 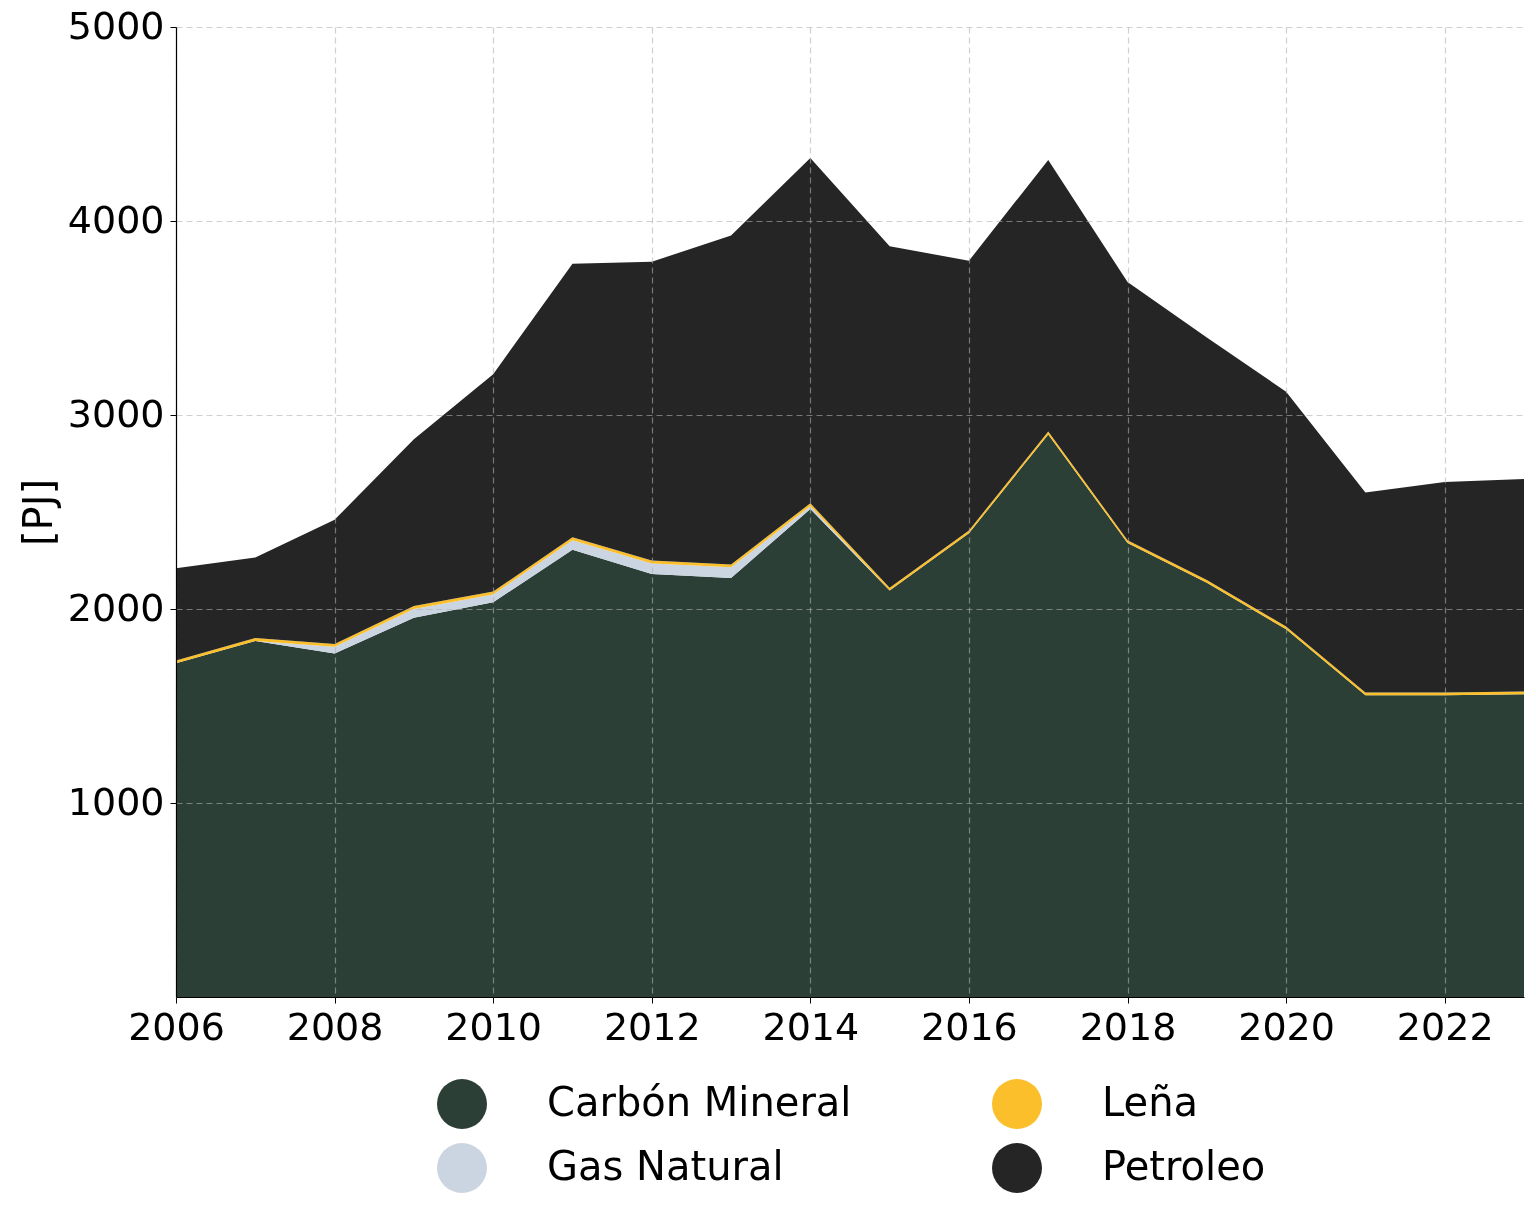 I want to click on x-tick-label: 2016, so click(x=969, y=1026).